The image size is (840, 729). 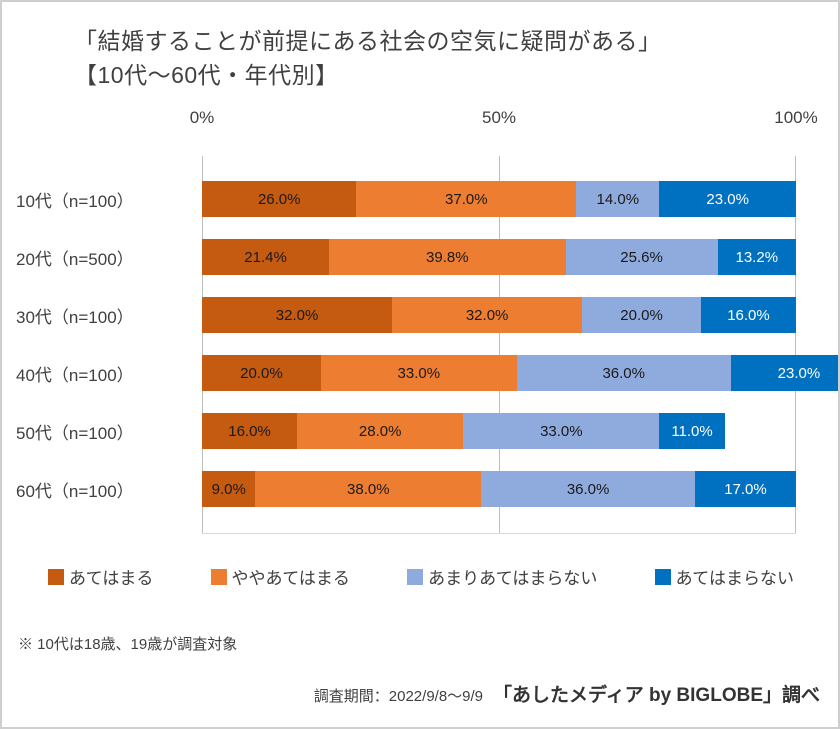 I want to click on chart-row: 50代（n=100） 16.0% 28.0% 33.0% 11.0%, so click(x=420, y=431).